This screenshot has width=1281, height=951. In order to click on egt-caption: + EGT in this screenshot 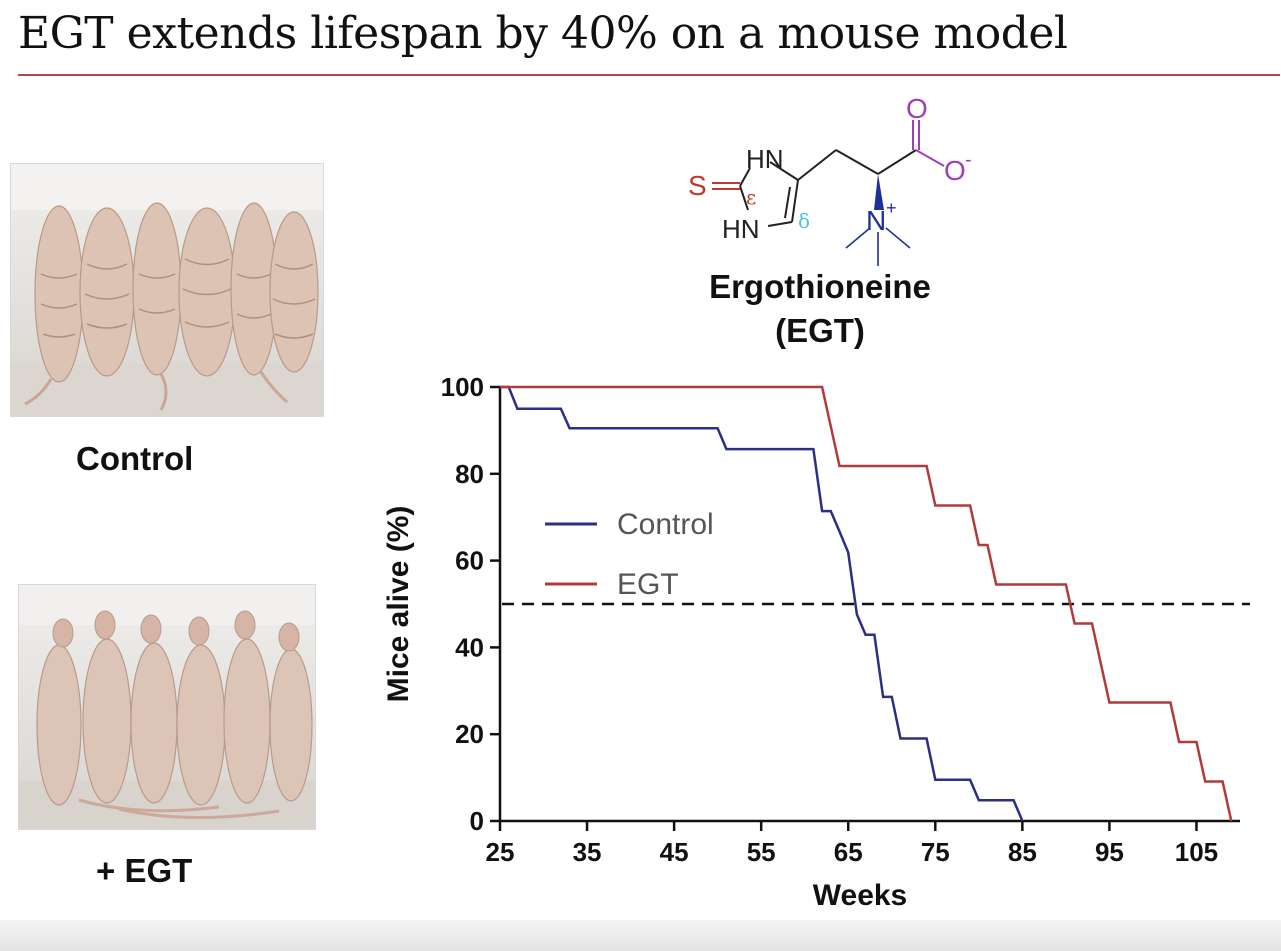, I will do `click(144, 870)`.